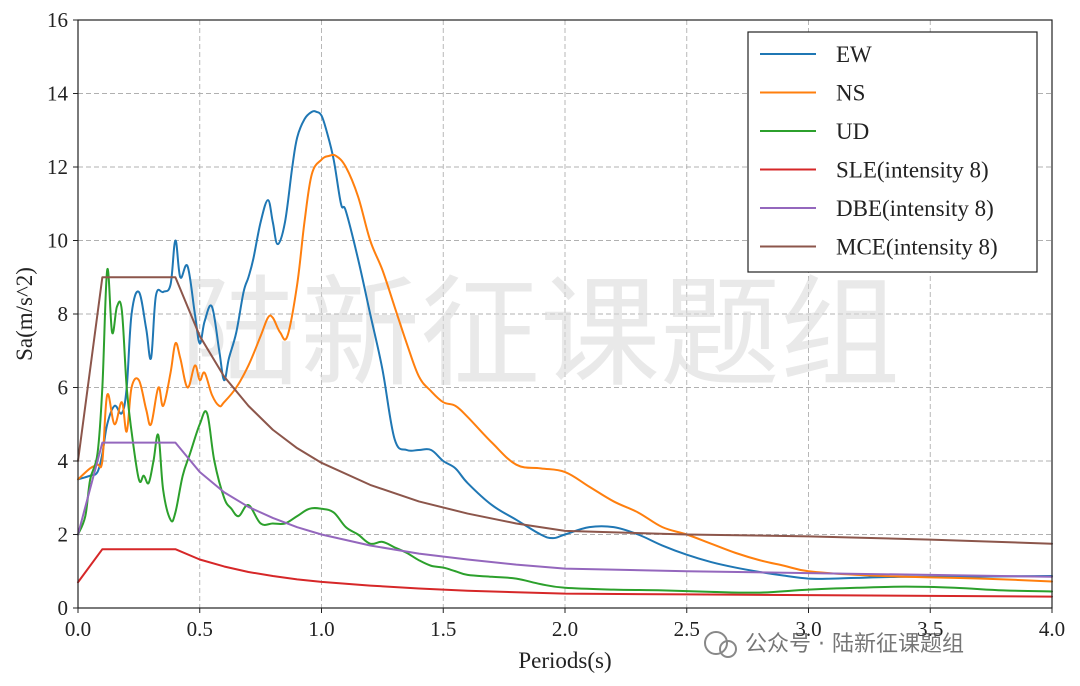  Describe the element at coordinates (443, 629) in the screenshot. I see `x-tick-label: 1.5` at that location.